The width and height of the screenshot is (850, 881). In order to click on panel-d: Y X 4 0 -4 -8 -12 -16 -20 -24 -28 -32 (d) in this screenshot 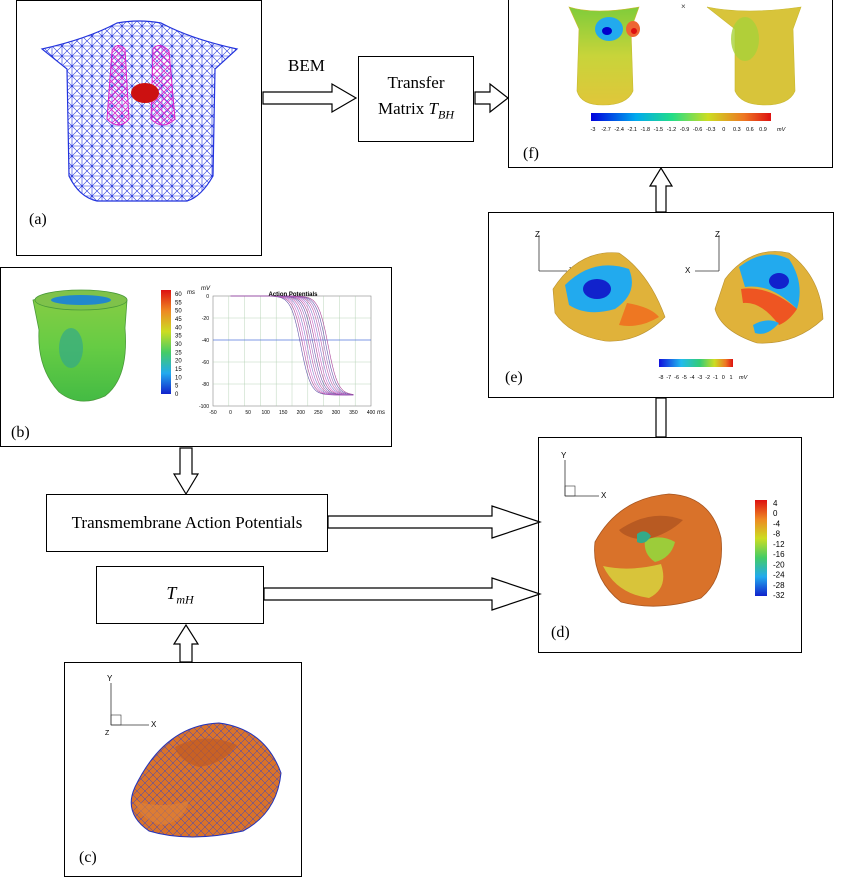, I will do `click(670, 545)`.